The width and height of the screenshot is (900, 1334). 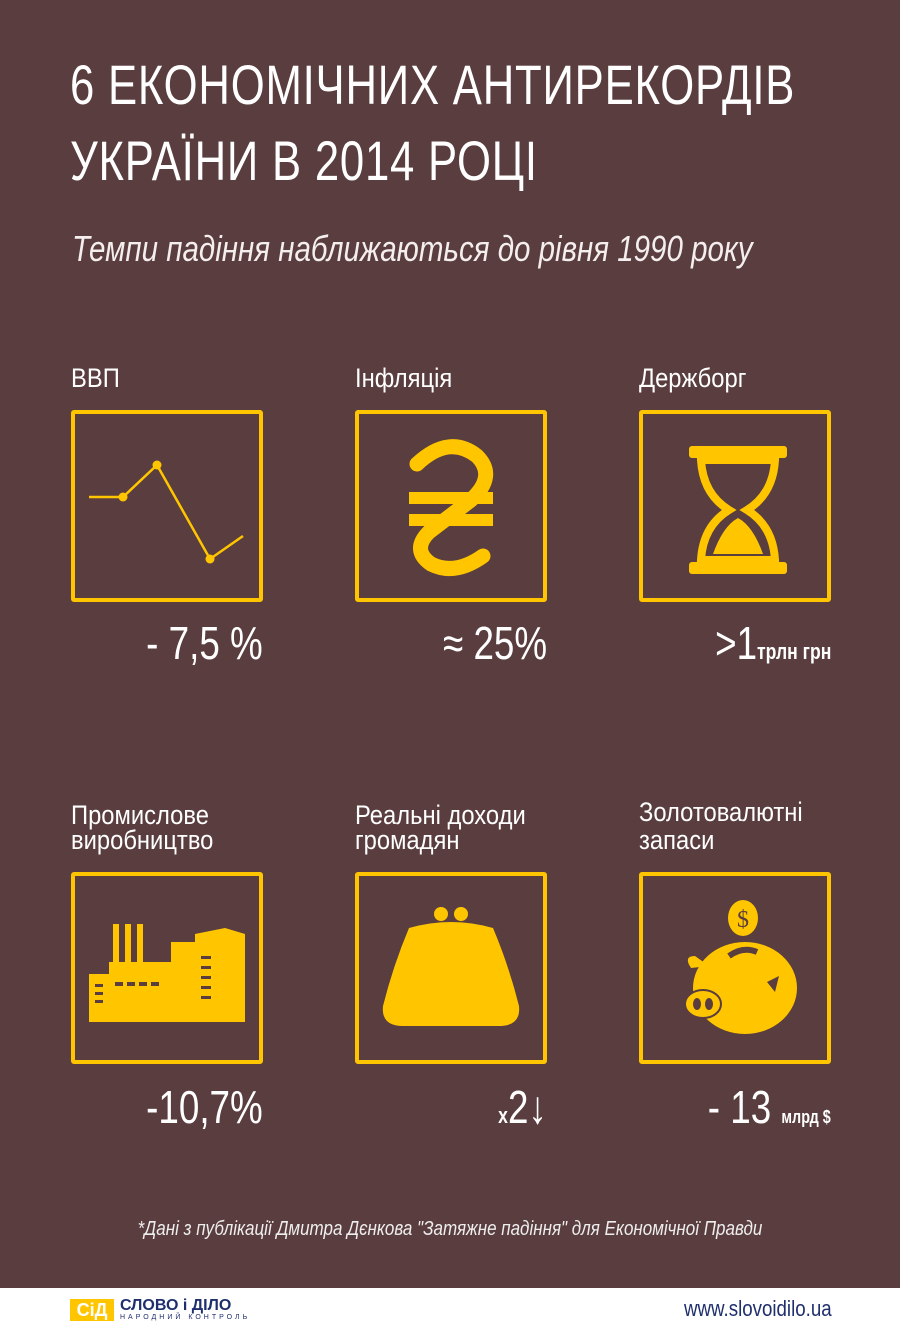 I want to click on card-industry: Промислове виробництво -10,7%, so click(x=167, y=970).